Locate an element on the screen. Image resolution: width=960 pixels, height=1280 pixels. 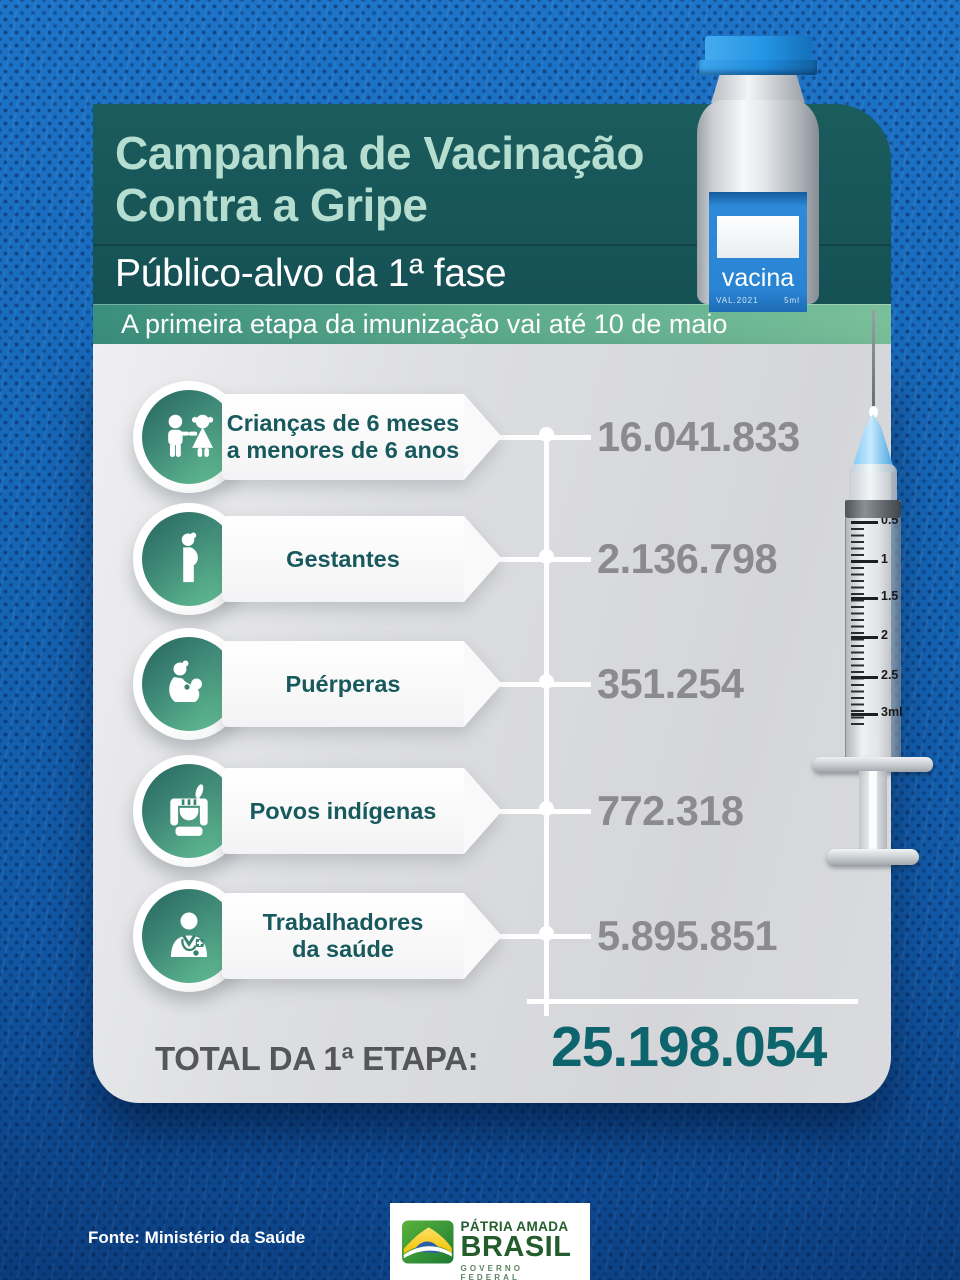
vial-validity: VAL.2021 is located at coordinates (737, 300).